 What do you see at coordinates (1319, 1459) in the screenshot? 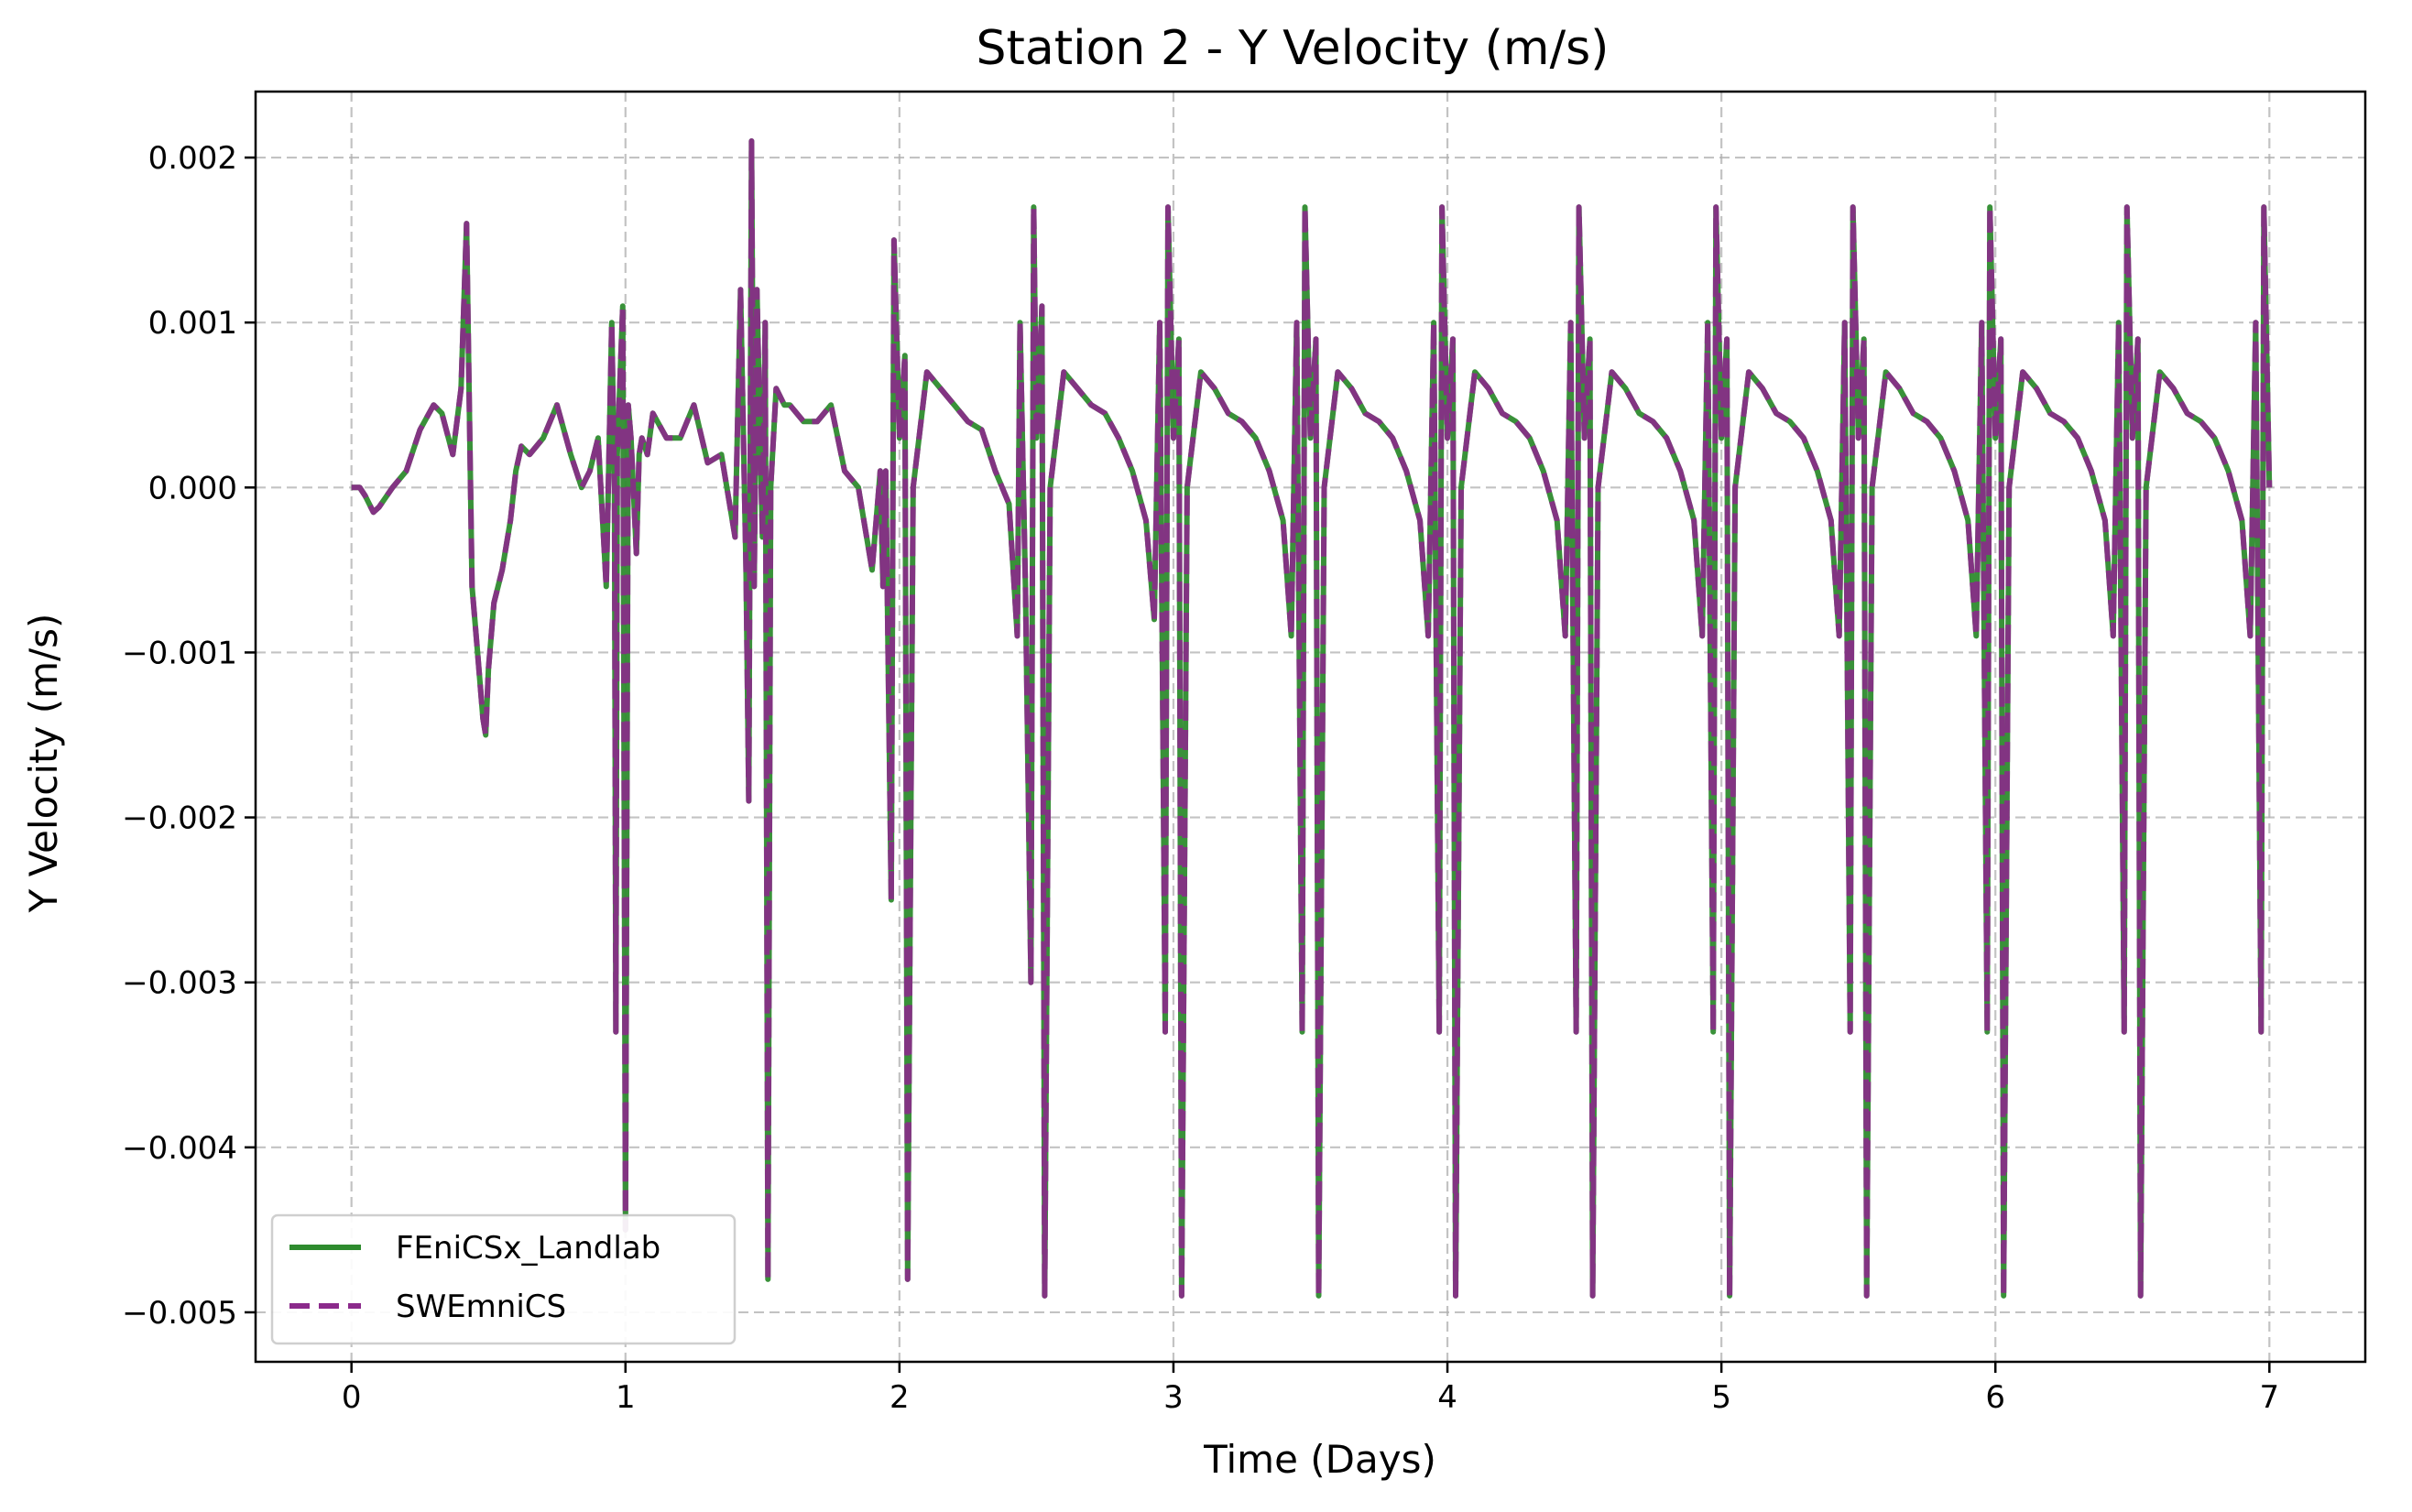
I see `x-axis-label: Time (Days)` at bounding box center [1319, 1459].